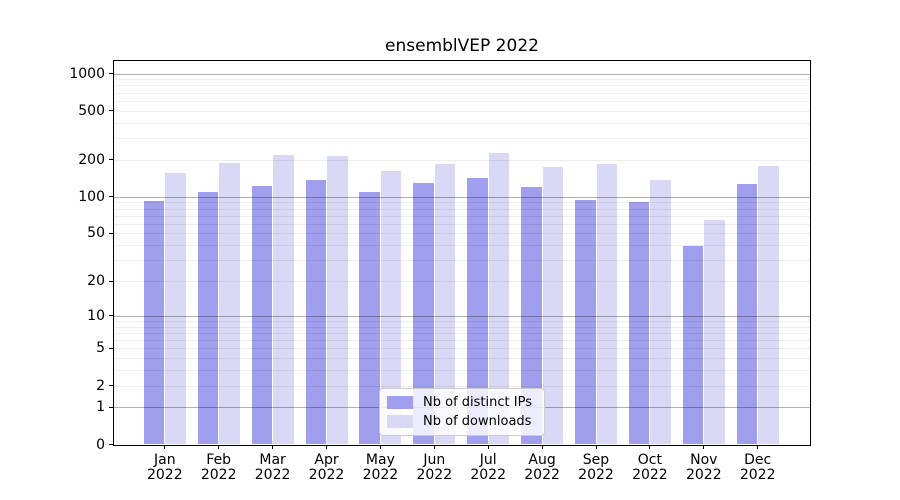 The height and width of the screenshot is (500, 900). I want to click on x-tick-label-dec: Dec 2022, so click(757, 467).